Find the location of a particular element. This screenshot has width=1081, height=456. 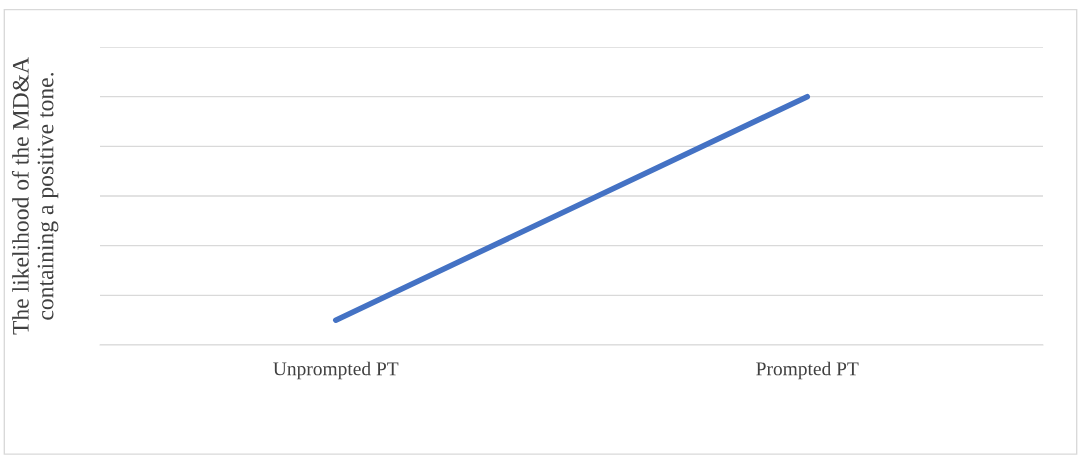

x-tick-label: Unprompted PT is located at coordinates (336, 370).